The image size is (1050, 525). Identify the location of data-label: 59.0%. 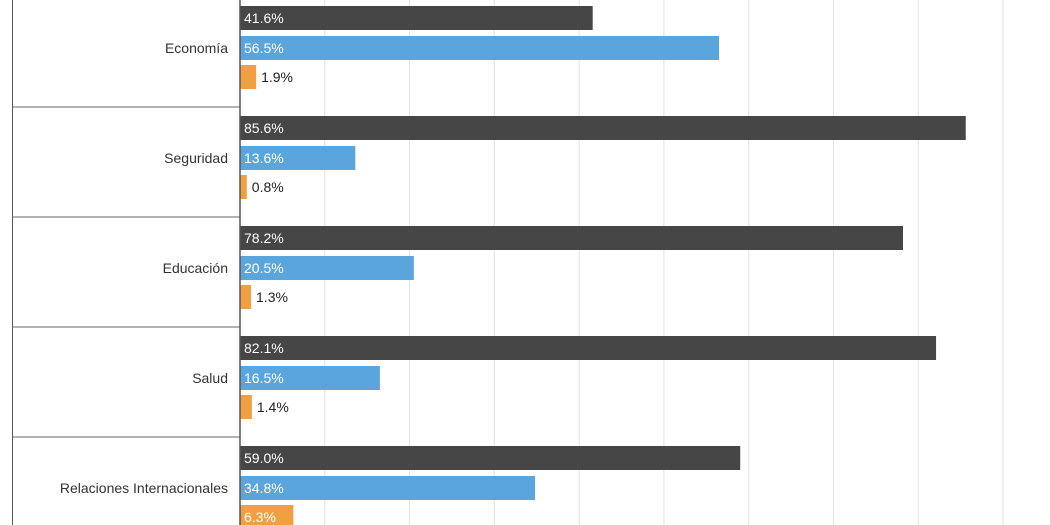
(264, 458).